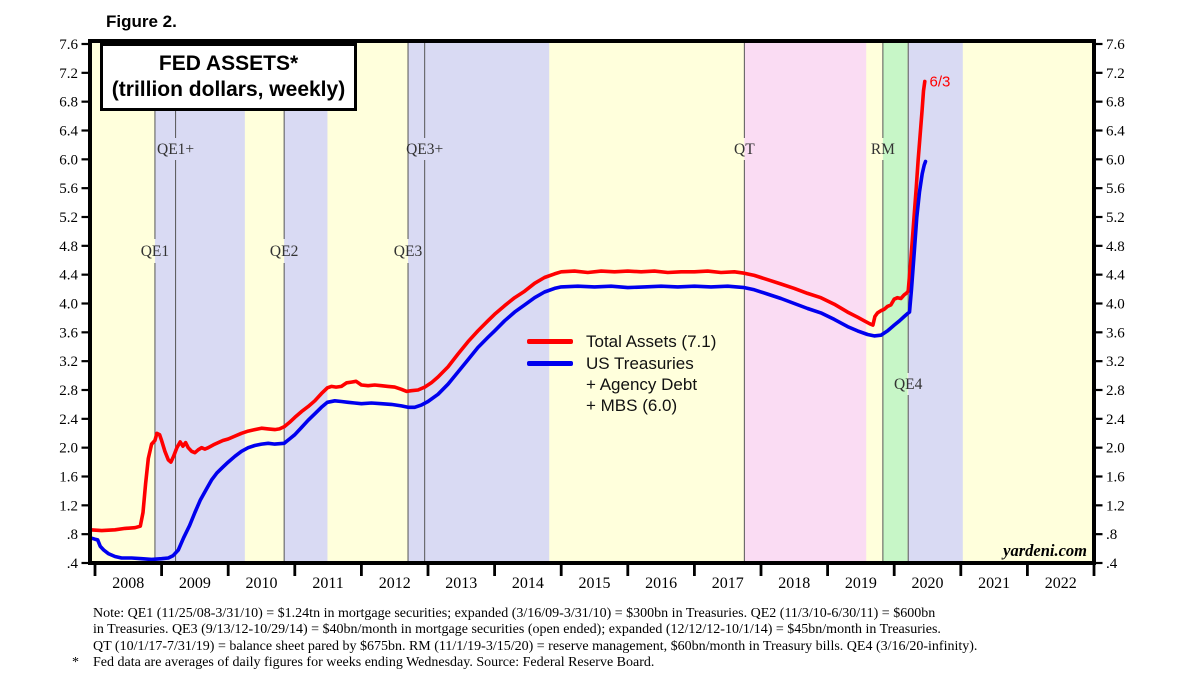  What do you see at coordinates (1115, 218) in the screenshot?
I see `y-tick-right-5.2: 5.2` at bounding box center [1115, 218].